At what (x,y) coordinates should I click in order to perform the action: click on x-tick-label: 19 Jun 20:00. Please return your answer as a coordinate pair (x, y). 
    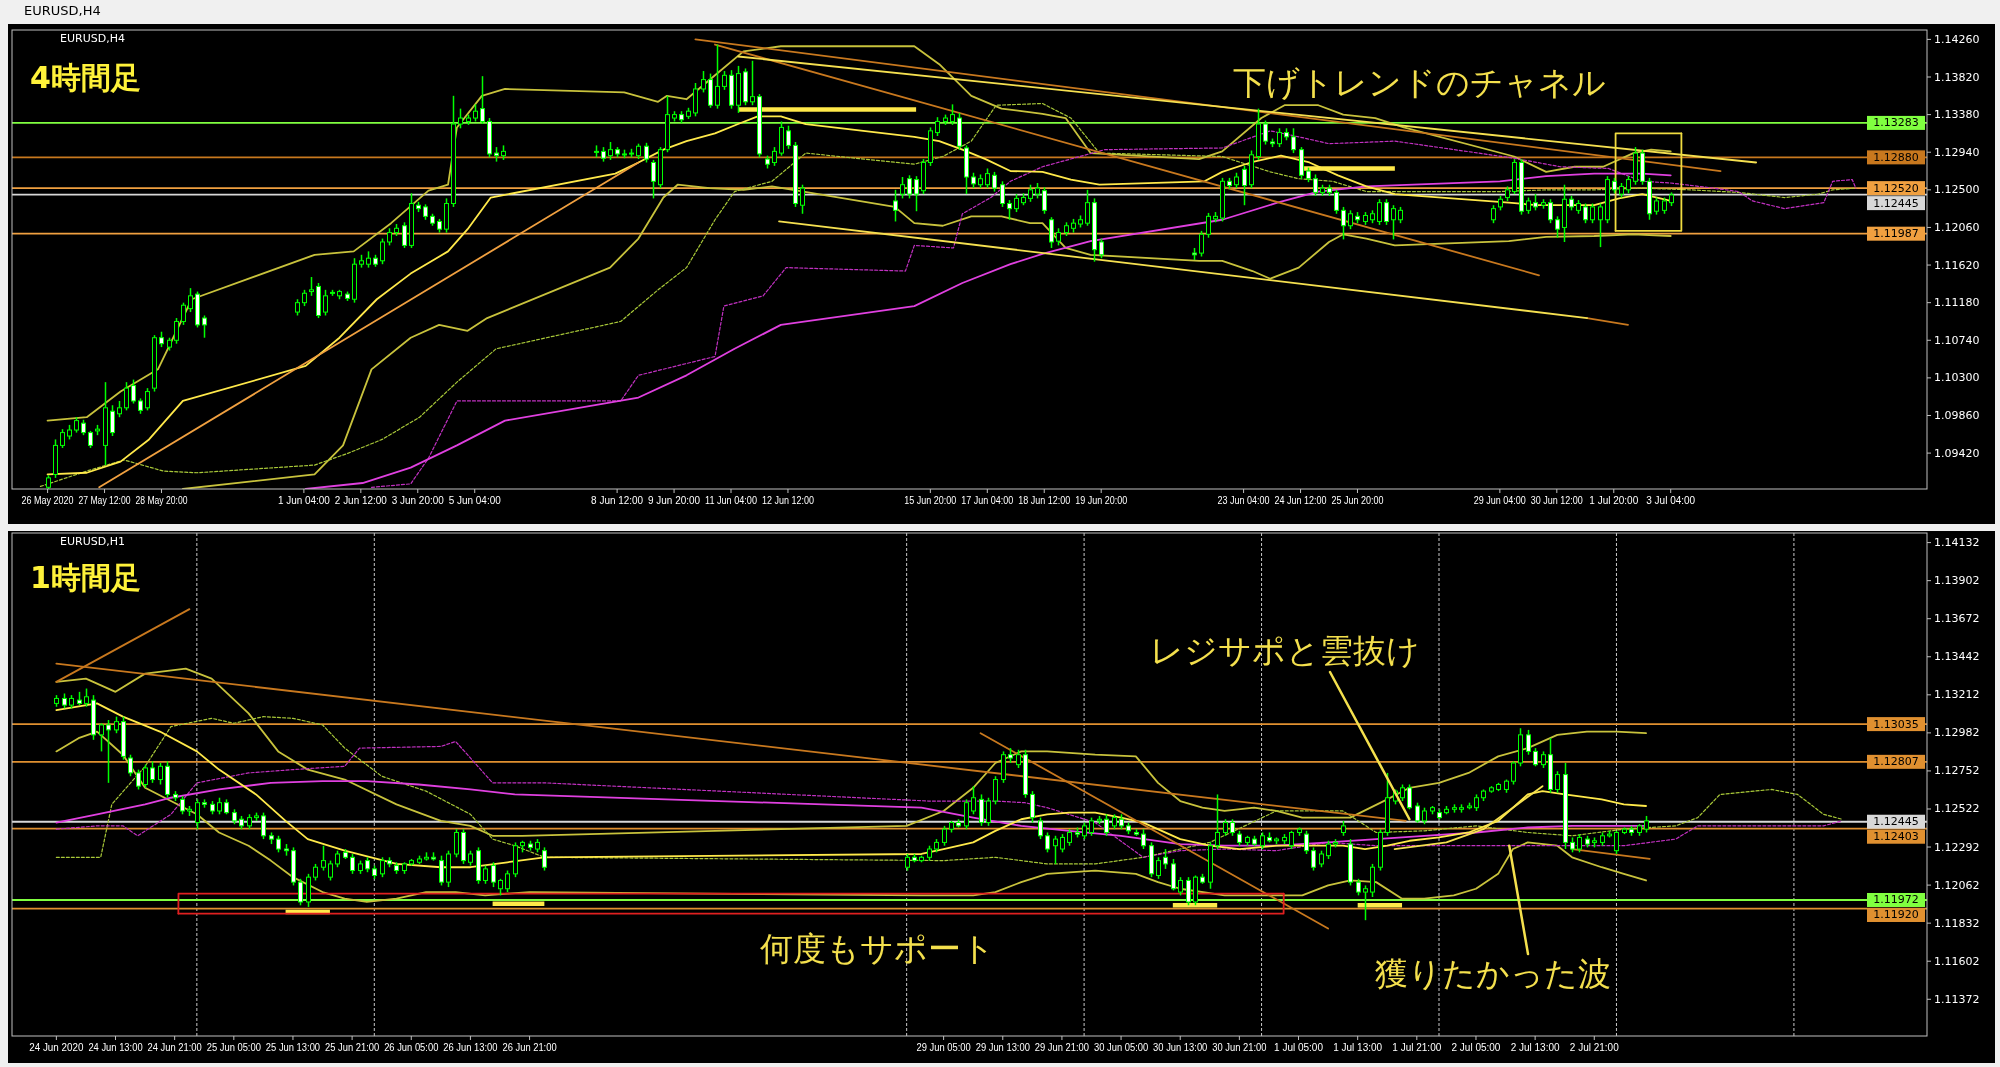
    Looking at the image, I should click on (1104, 500).